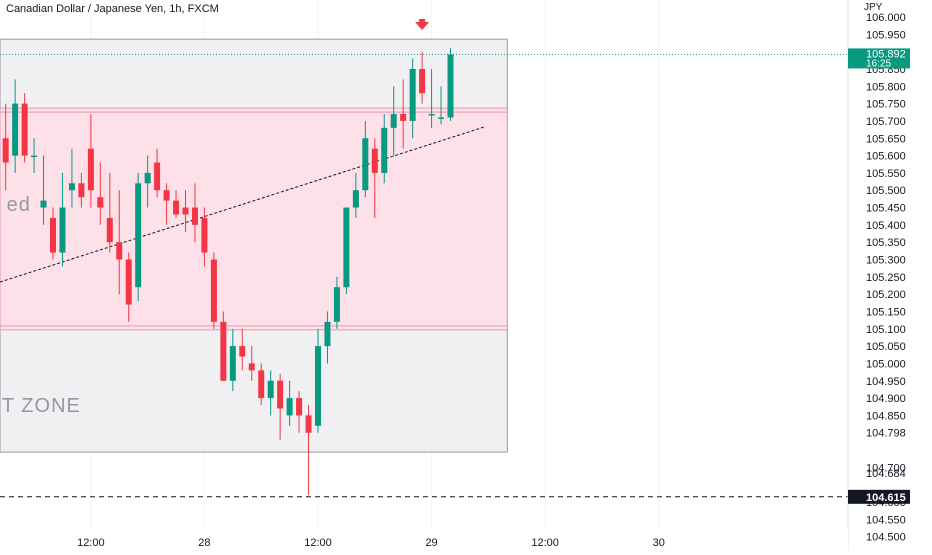  I want to click on y-tick-label: 105.700, so click(886, 122).